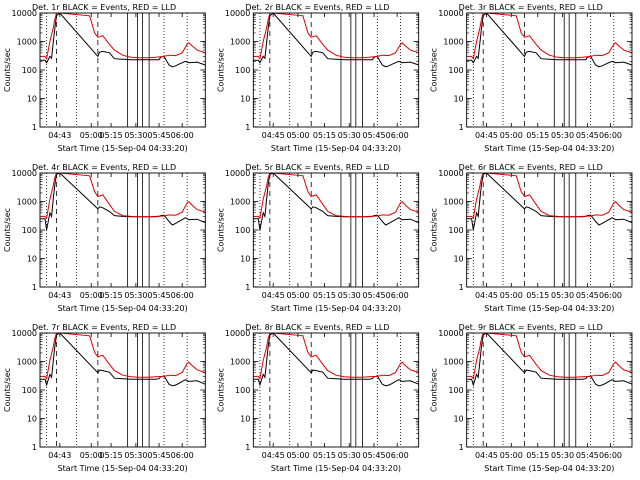 The width and height of the screenshot is (640, 480). What do you see at coordinates (531, 167) in the screenshot?
I see `panel-title: Det. 6r BLACK = Events, RED = LLD` at bounding box center [531, 167].